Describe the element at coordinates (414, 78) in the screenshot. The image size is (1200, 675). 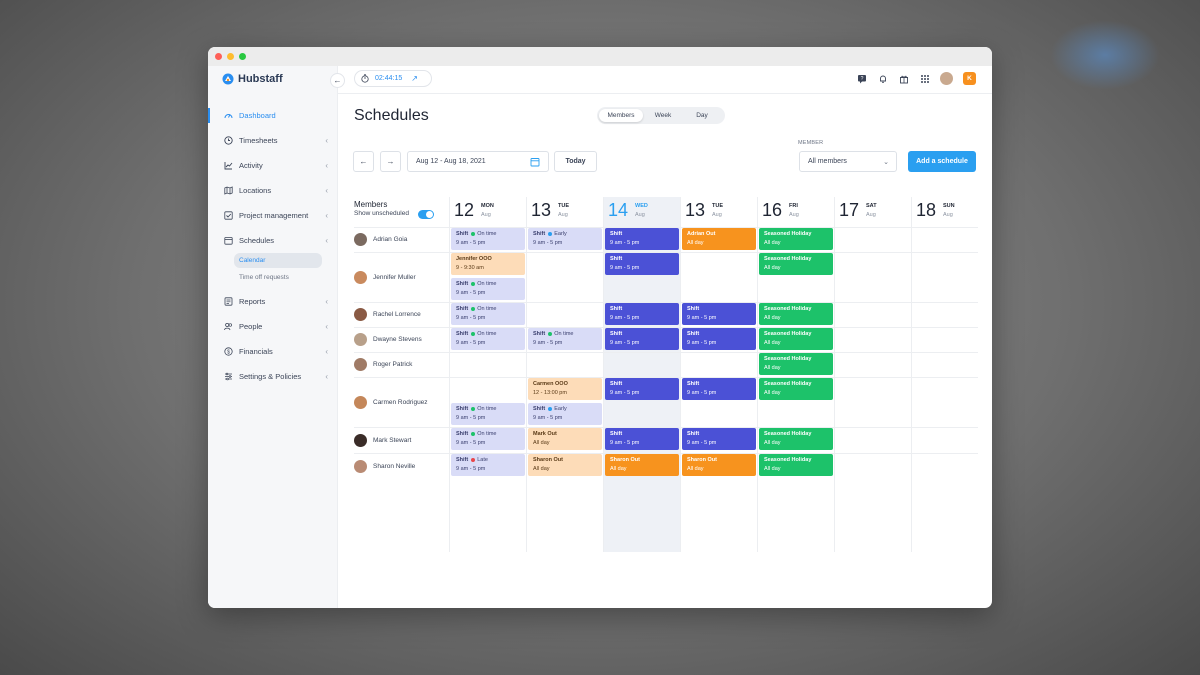
I see `open-timer-arrow-icon: ↗` at that location.